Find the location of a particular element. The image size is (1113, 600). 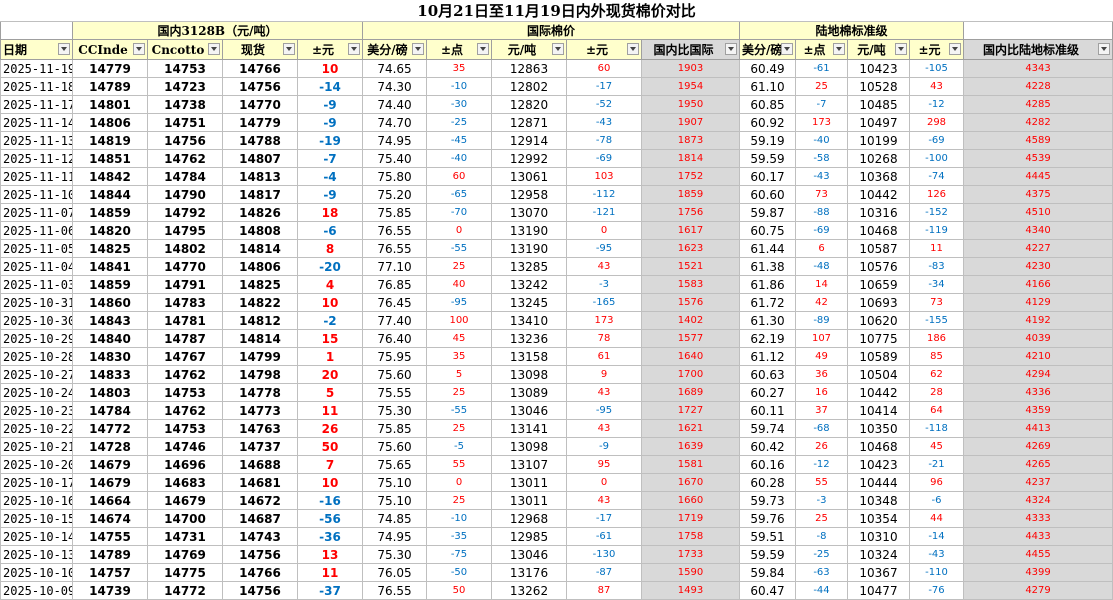

cell-date: 2025-11-03 is located at coordinates (36, 284).